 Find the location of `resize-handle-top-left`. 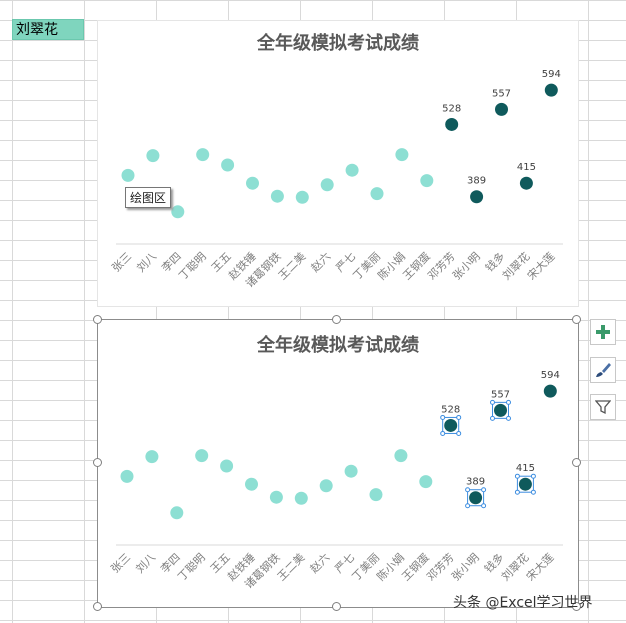

resize-handle-top-left is located at coordinates (97, 319).